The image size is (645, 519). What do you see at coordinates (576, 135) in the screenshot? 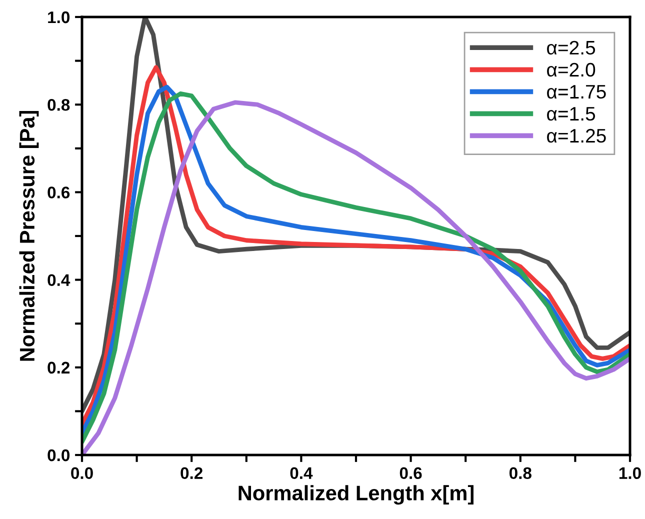
I see `legend-label: α=1.25` at bounding box center [576, 135].